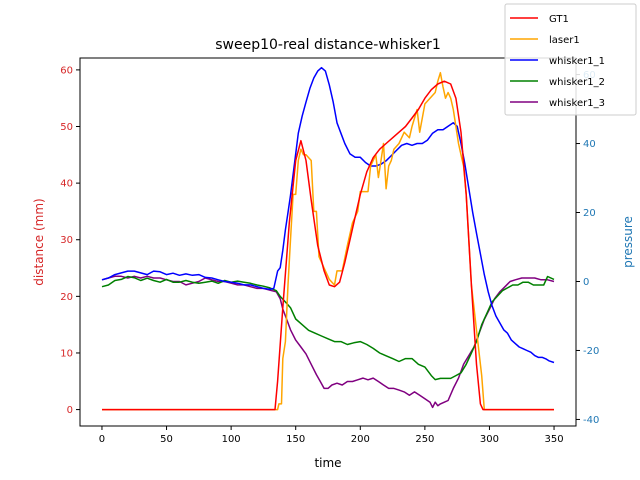 This screenshot has height=480, width=640. I want to click on legend: GT1 laser1 whisker1_1 whisker1_2 whisker1_3, so click(570, 59).